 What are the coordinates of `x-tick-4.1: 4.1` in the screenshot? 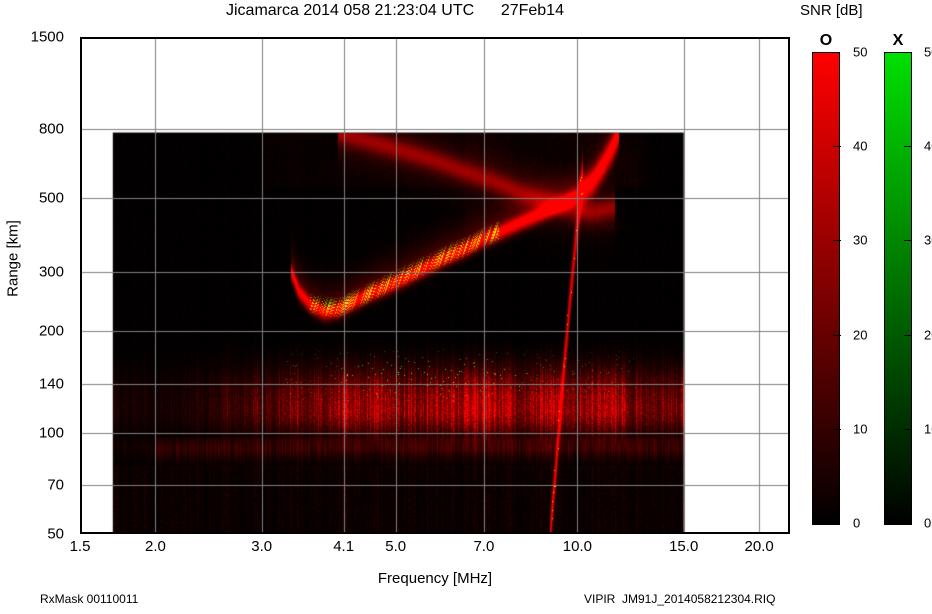 It's located at (344, 546).